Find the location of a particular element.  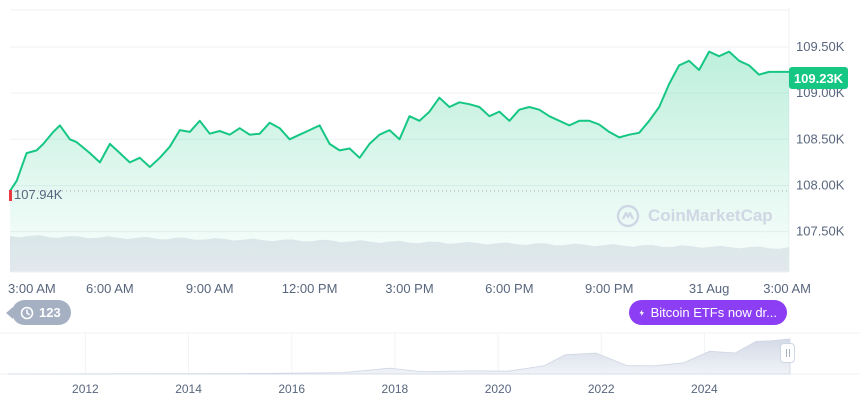

history-icon is located at coordinates (27, 312).